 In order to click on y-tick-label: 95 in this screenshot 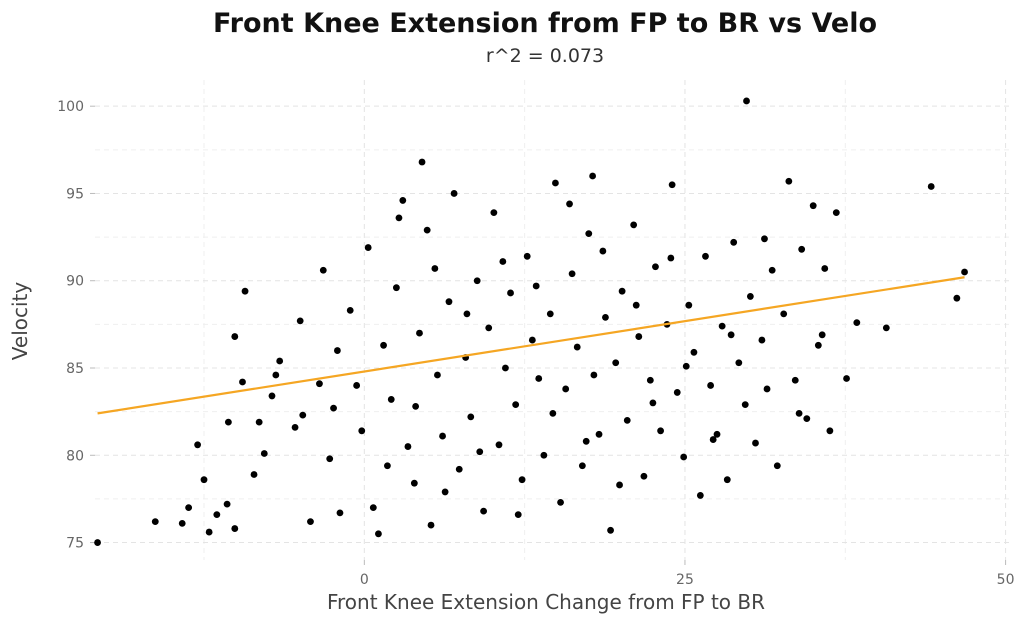, I will do `click(75, 194)`.